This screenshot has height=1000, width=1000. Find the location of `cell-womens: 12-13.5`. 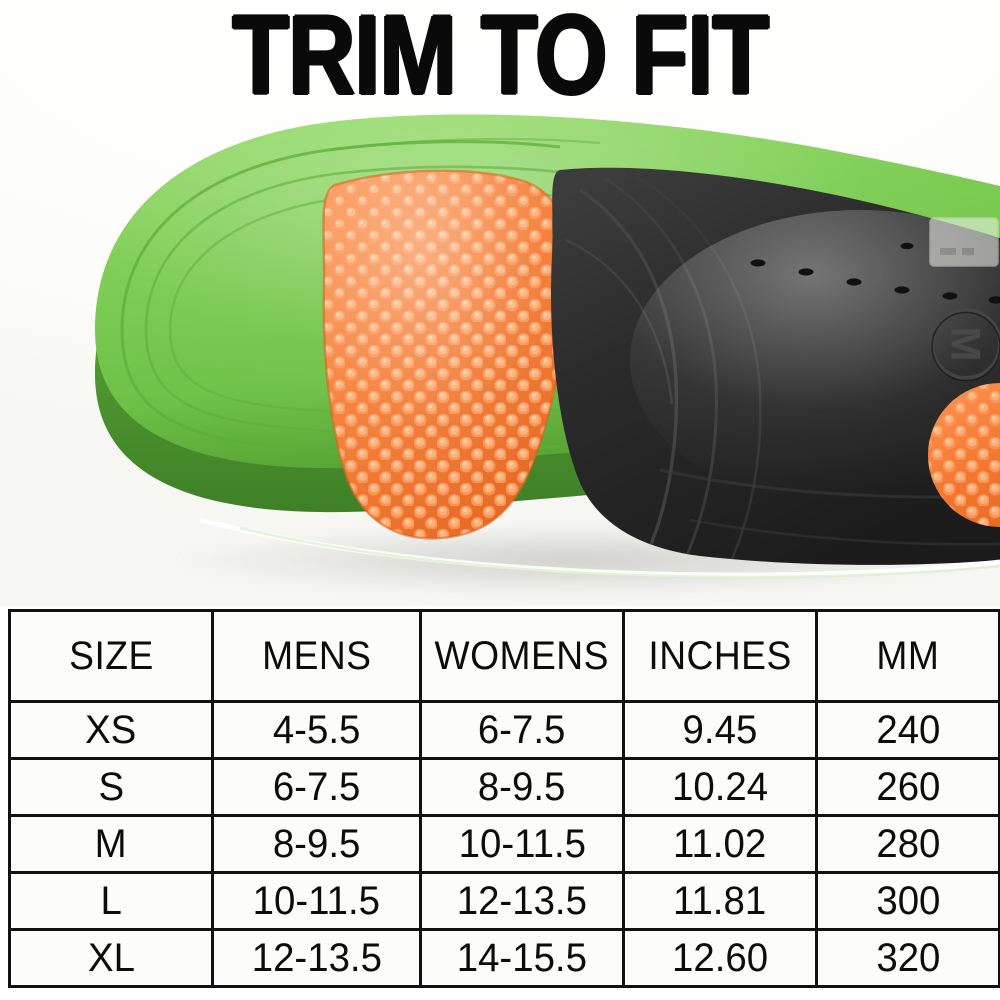

cell-womens: 12-13.5 is located at coordinates (522, 901).